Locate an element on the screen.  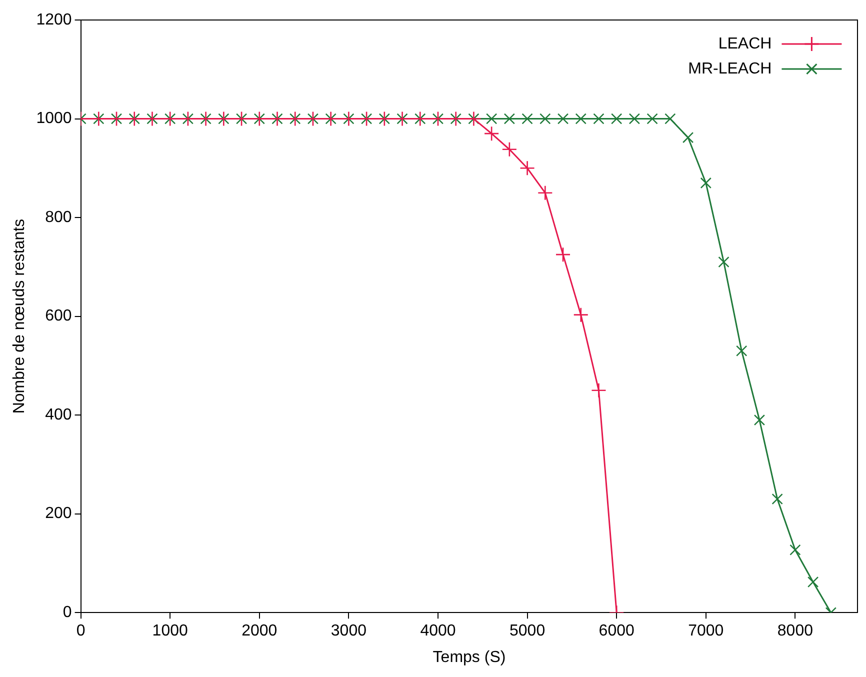
x-tick-label: 3000 is located at coordinates (348, 631).